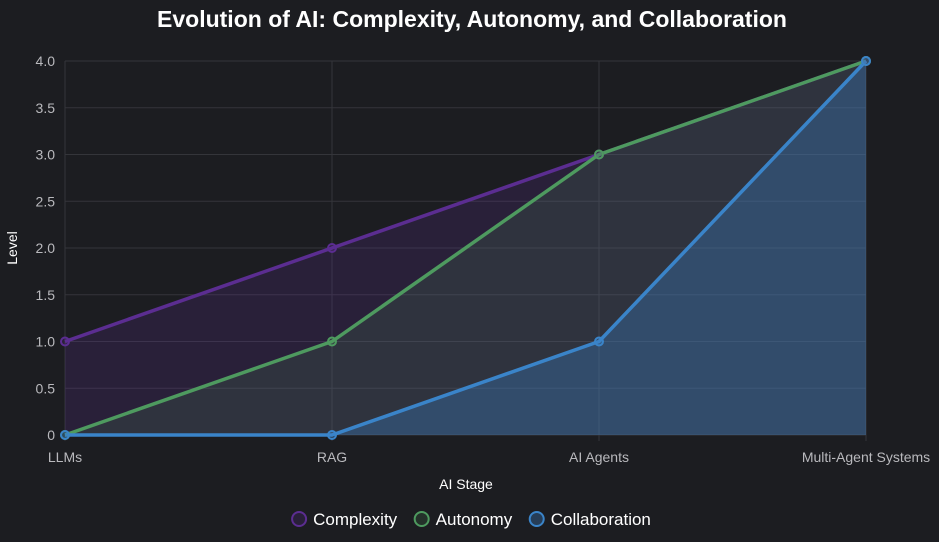 This screenshot has width=939, height=542. Describe the element at coordinates (46, 155) in the screenshot. I see `y-tick-label: 3.0` at that location.